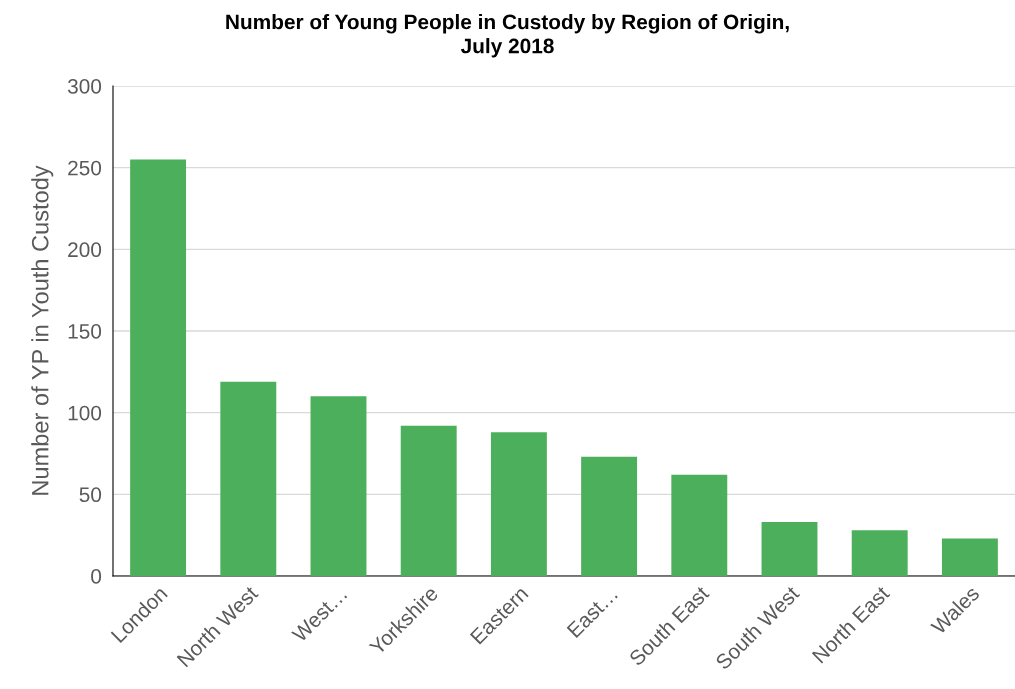  Describe the element at coordinates (84, 86) in the screenshot. I see `y-tick-label: 300` at that location.